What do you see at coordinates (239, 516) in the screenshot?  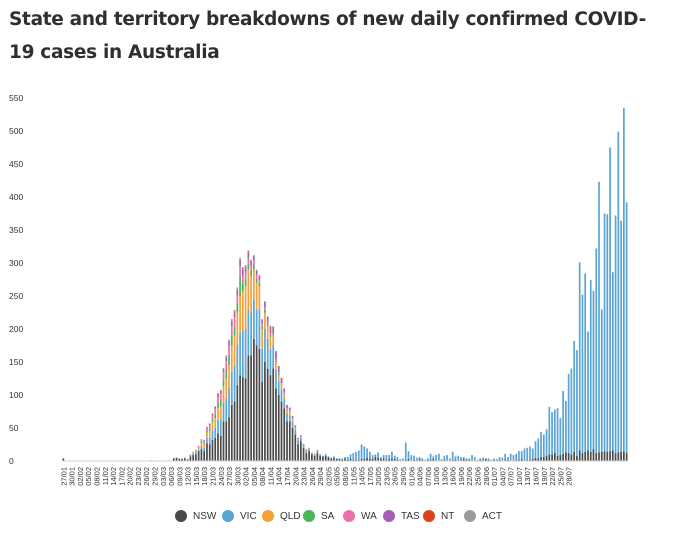 I see `legend-item-vic: VIC` at bounding box center [239, 516].